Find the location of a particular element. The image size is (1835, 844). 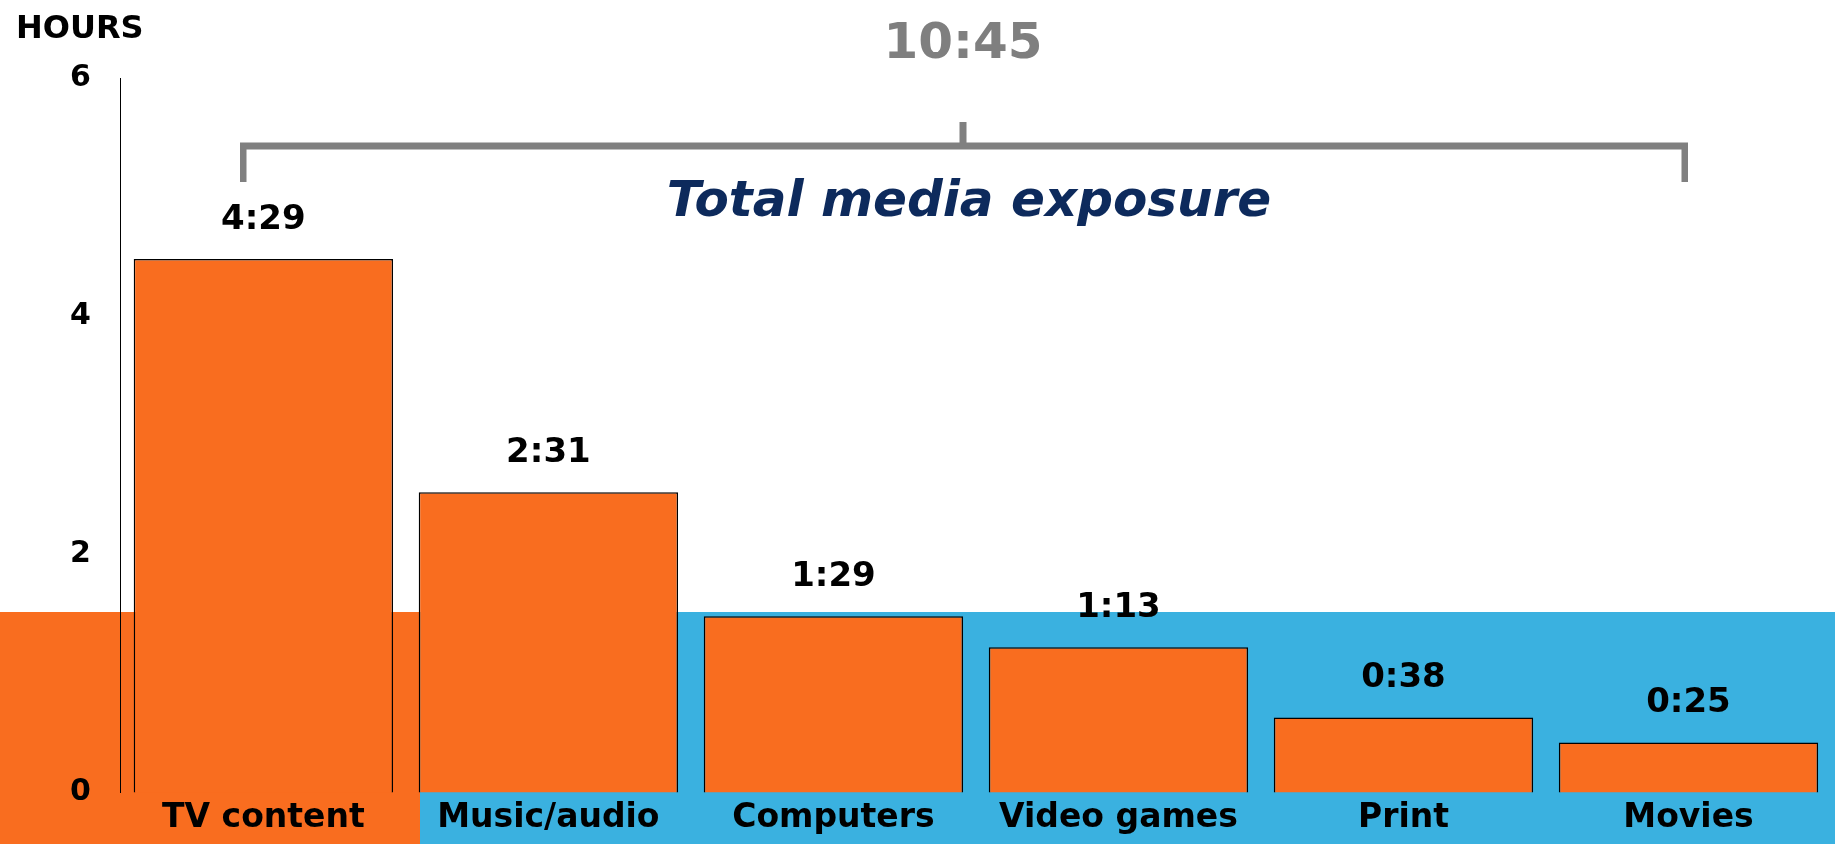

annotation: Total media exposure is located at coordinates (969, 199).